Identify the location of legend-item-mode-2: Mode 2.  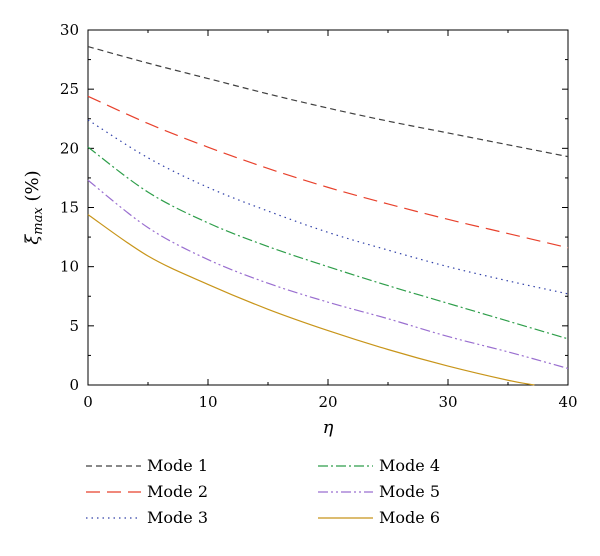
(147, 491).